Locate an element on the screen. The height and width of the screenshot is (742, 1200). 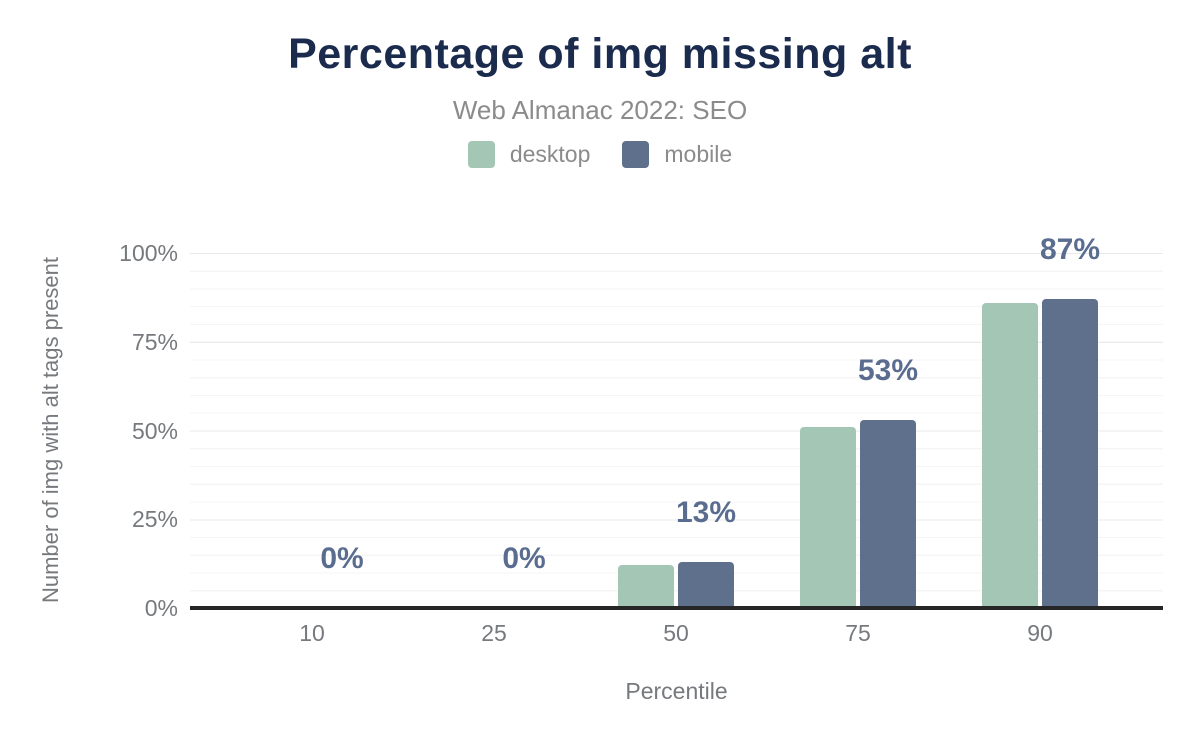
y-tick-label: 50% is located at coordinates (154, 430).